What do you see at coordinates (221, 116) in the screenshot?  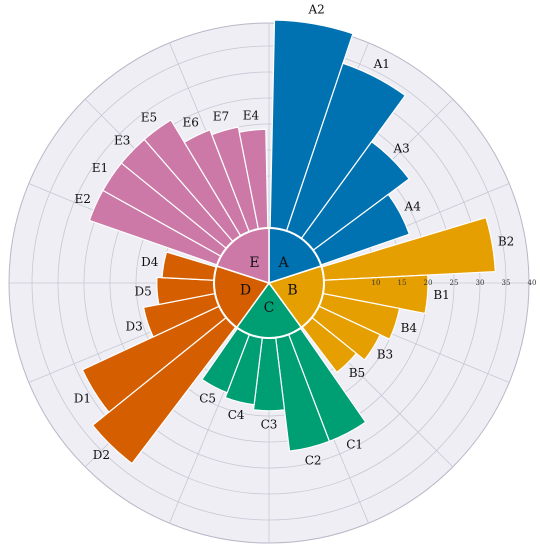 I see `category-label: E7` at bounding box center [221, 116].